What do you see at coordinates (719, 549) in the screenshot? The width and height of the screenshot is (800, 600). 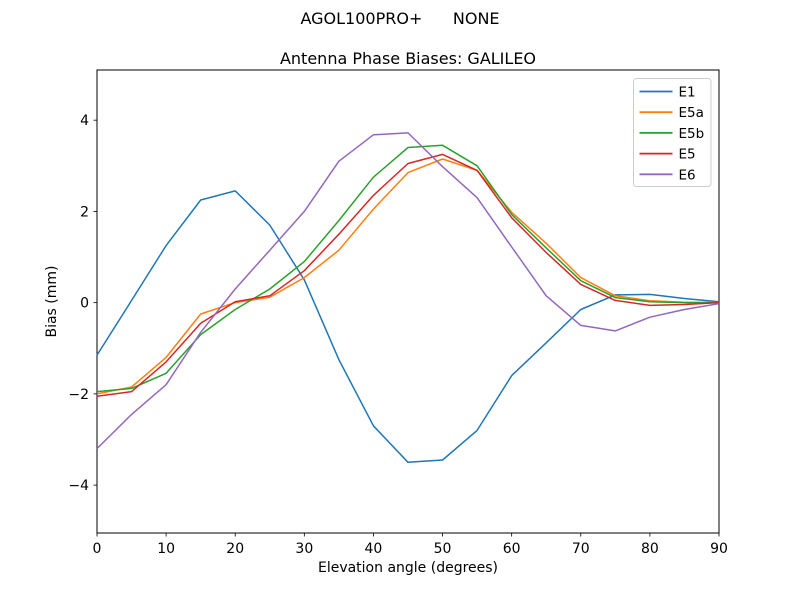 I see `x-tick-label-9: 90` at bounding box center [719, 549].